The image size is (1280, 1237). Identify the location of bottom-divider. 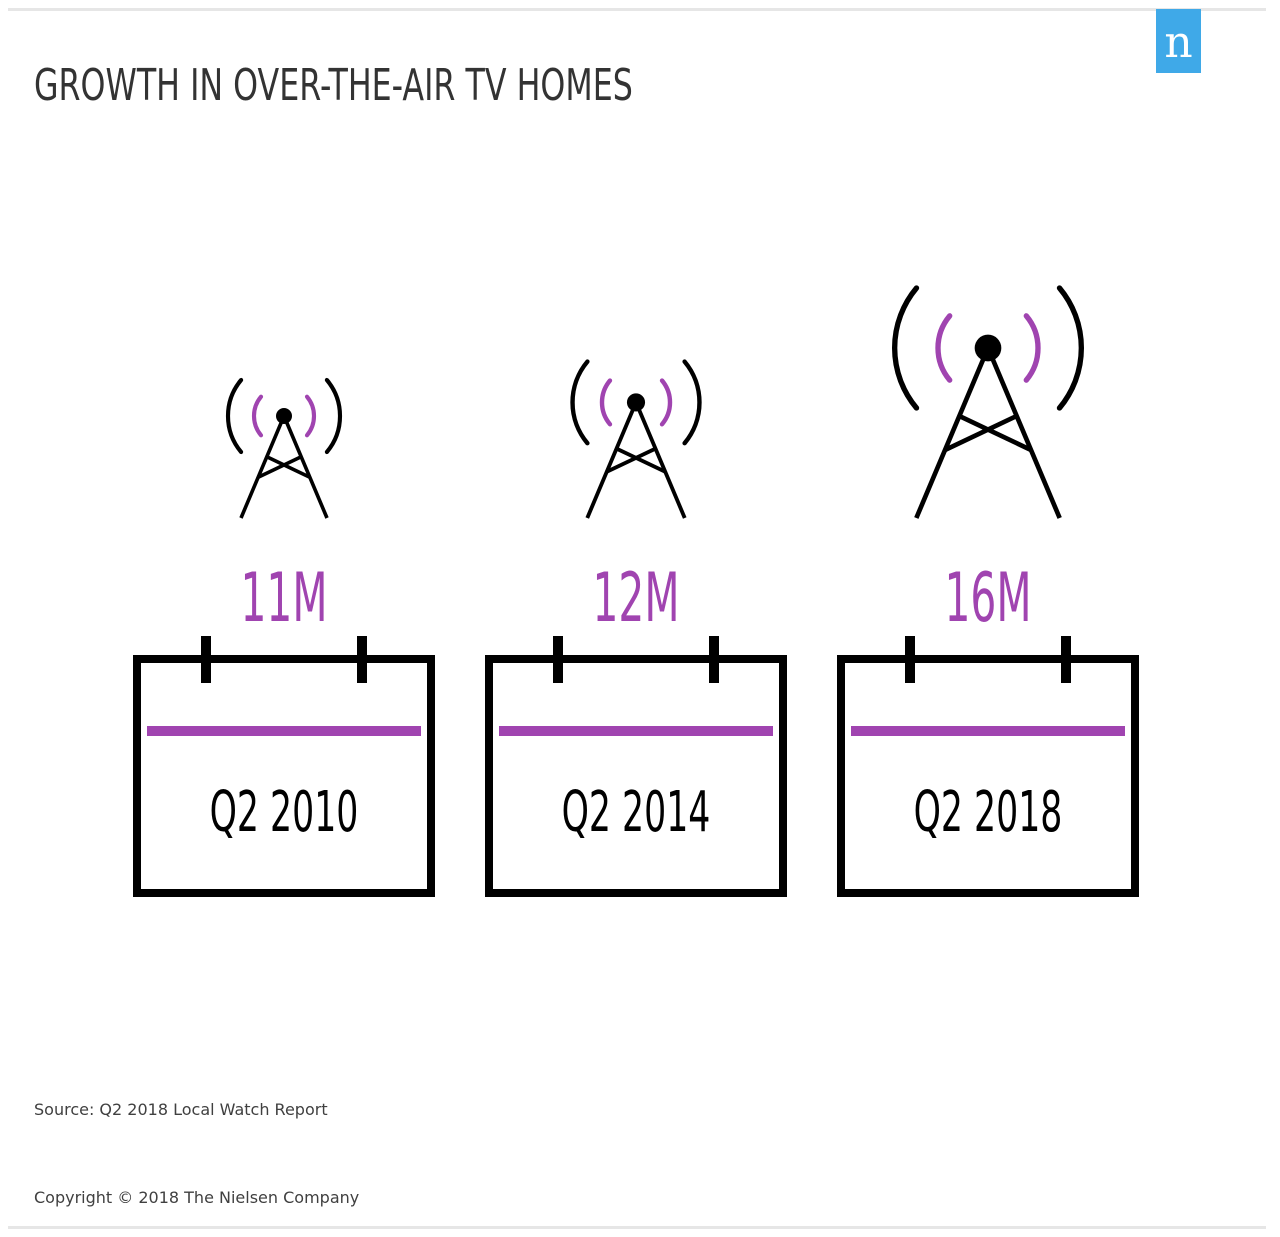
(637, 1227).